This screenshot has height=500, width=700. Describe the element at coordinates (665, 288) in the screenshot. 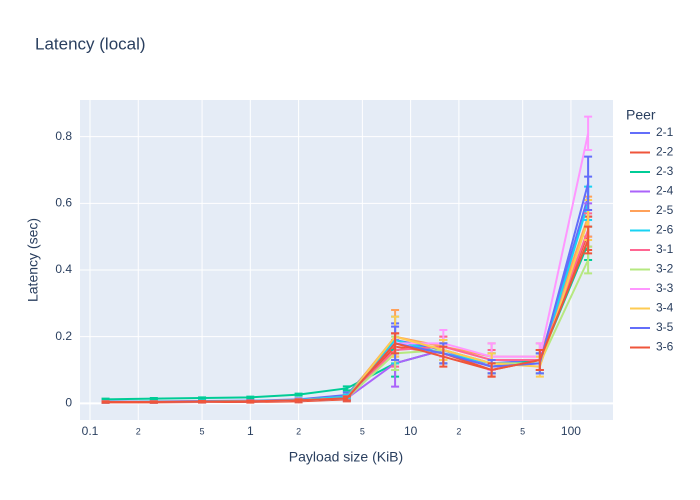

I see `legend-label: 3-3` at that location.